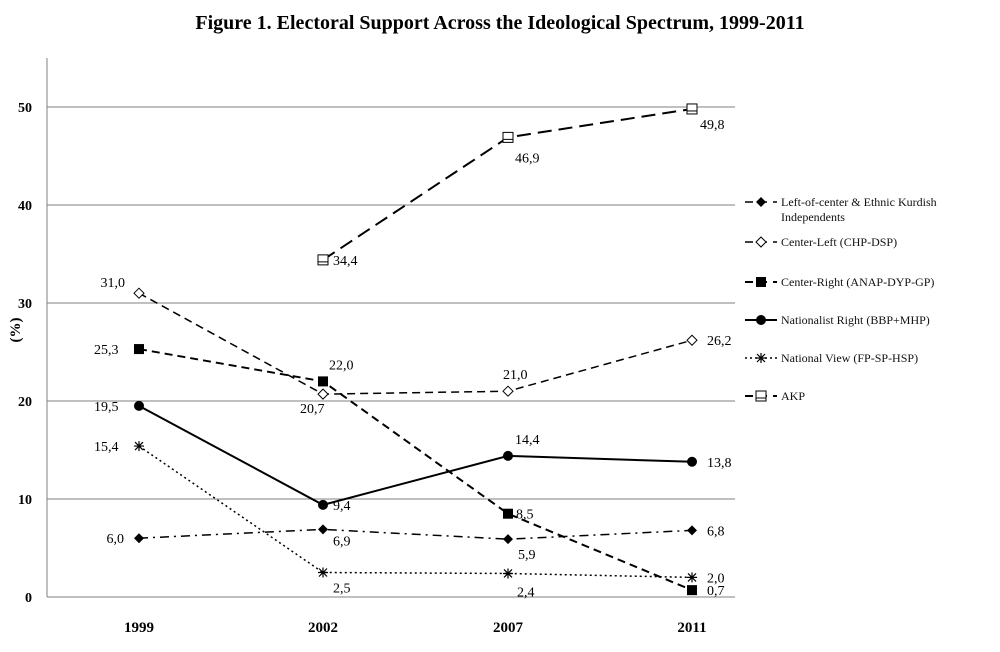  I want to click on data-label: 2,4, so click(526, 592).